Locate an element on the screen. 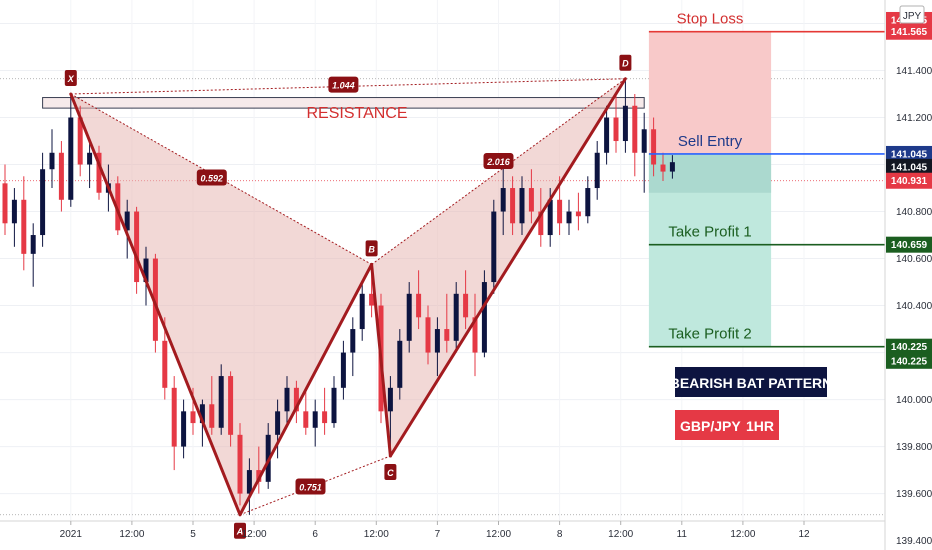 The width and height of the screenshot is (932, 550). x-tick-label: 2021 is located at coordinates (71, 534).